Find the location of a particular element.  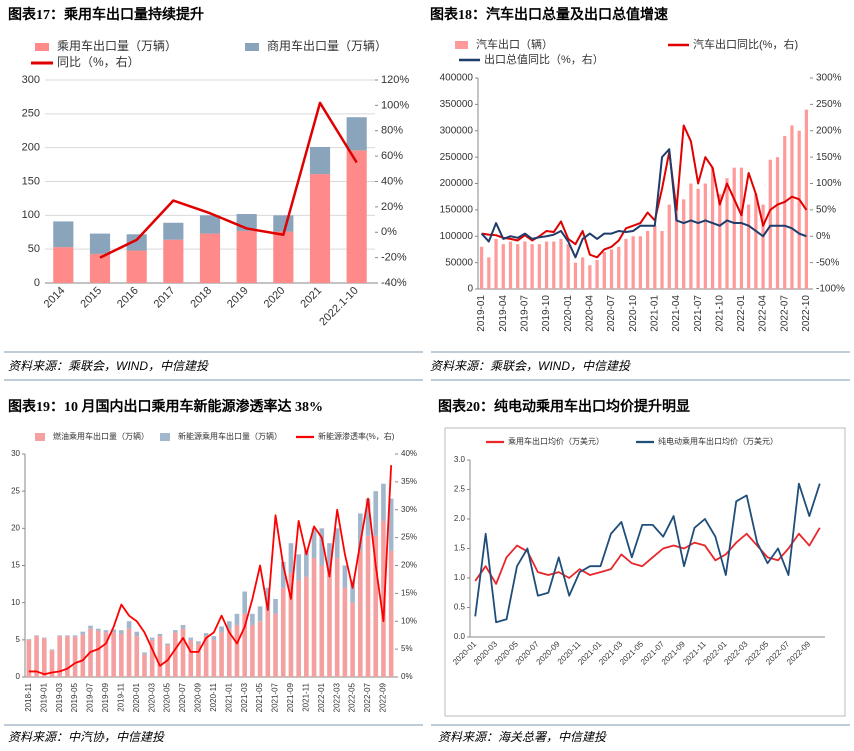

x-tick-label: 2018-11 is located at coordinates (28, 696).